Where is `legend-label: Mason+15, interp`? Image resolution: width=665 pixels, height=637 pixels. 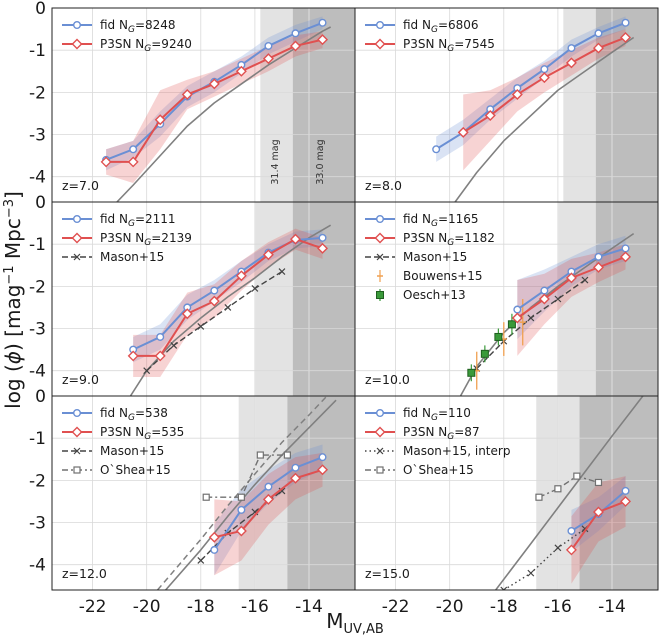 legend-label: Mason+15, interp is located at coordinates (456, 451).